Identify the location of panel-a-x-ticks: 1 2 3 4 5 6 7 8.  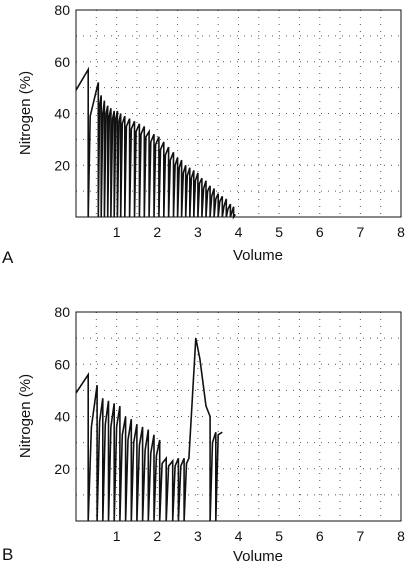
(259, 232).